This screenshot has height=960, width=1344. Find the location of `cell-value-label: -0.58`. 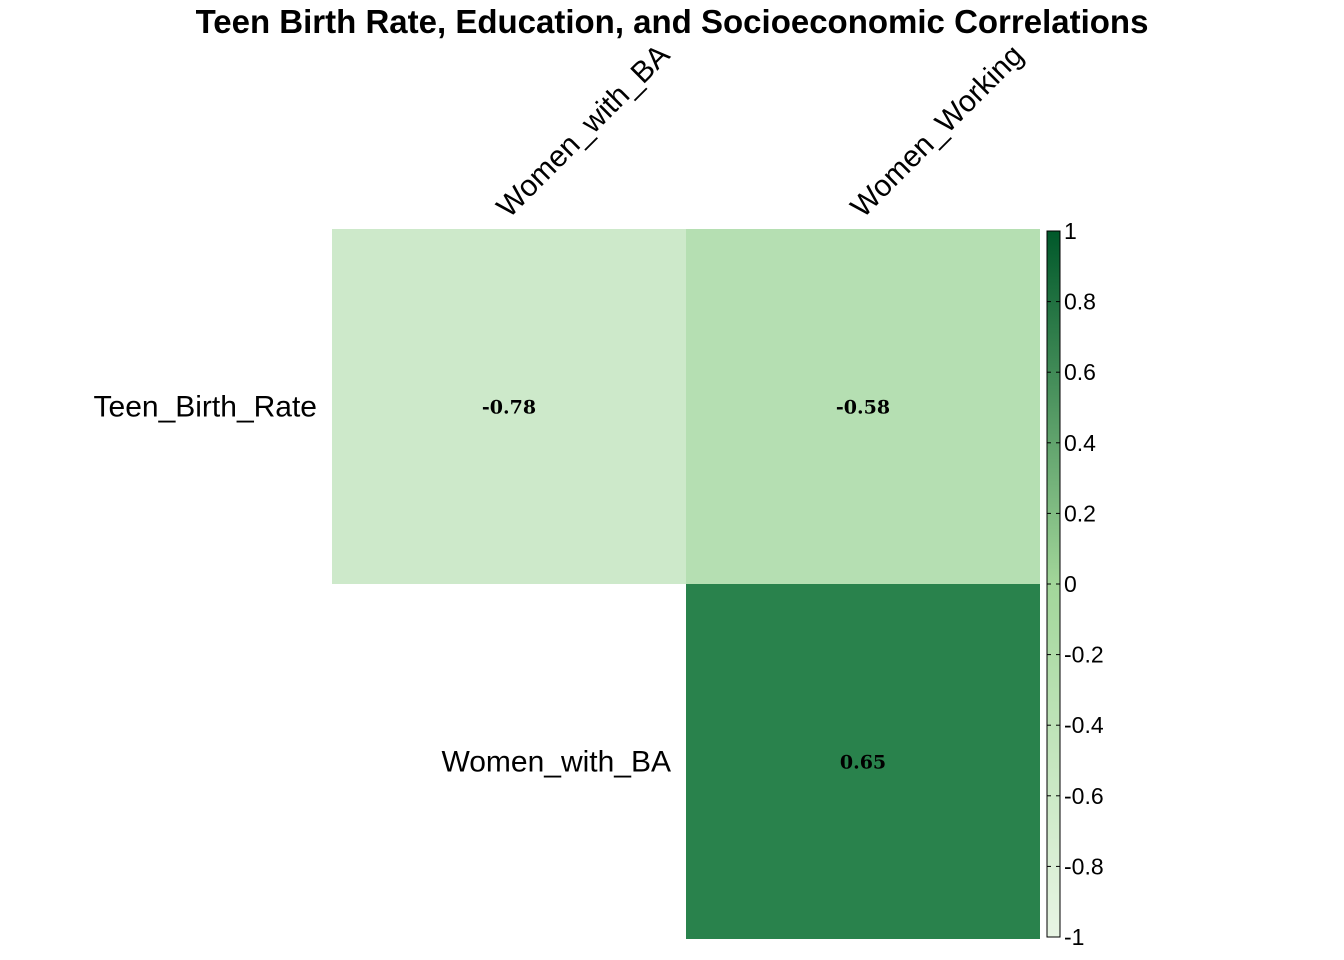

cell-value-label: -0.58 is located at coordinates (863, 408).